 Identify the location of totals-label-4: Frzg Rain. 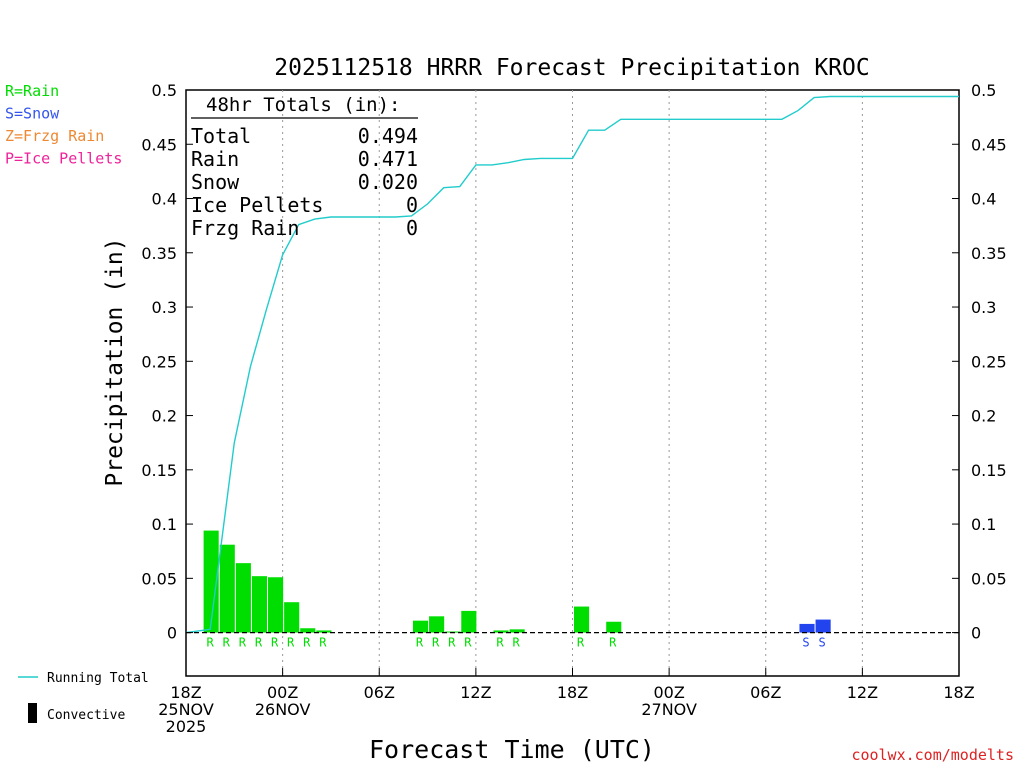
(245, 228).